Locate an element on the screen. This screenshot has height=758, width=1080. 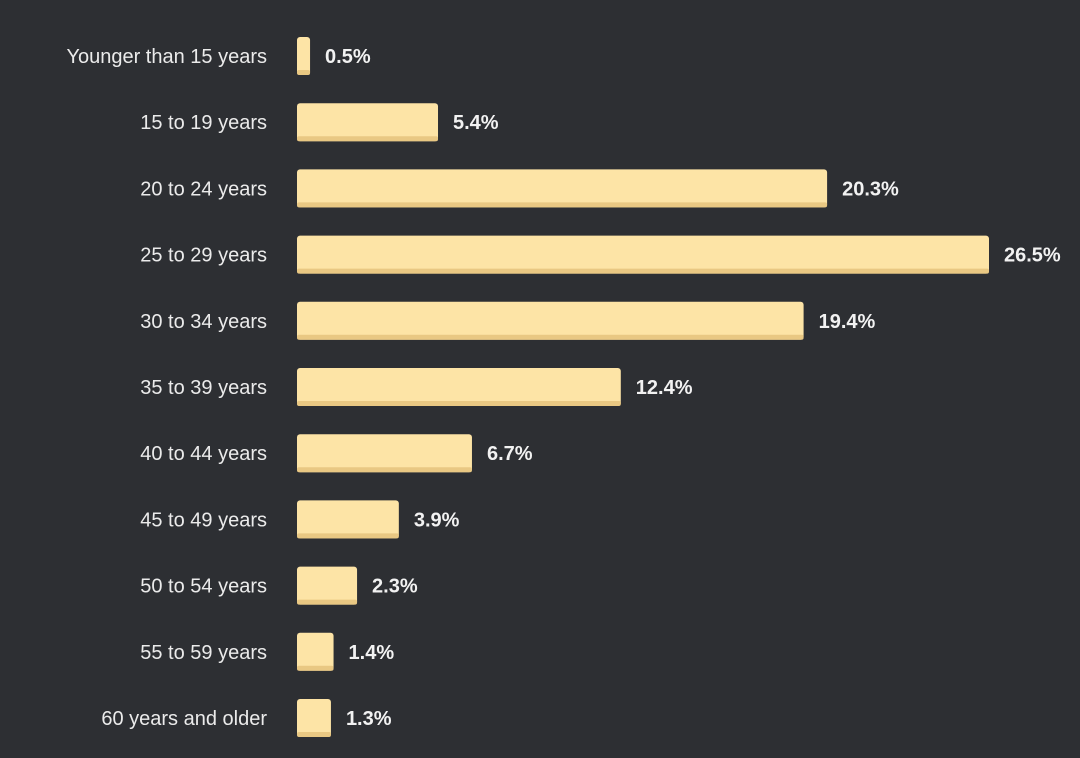
bar-row: 55 to 59 years 1.4% is located at coordinates (267, 651).